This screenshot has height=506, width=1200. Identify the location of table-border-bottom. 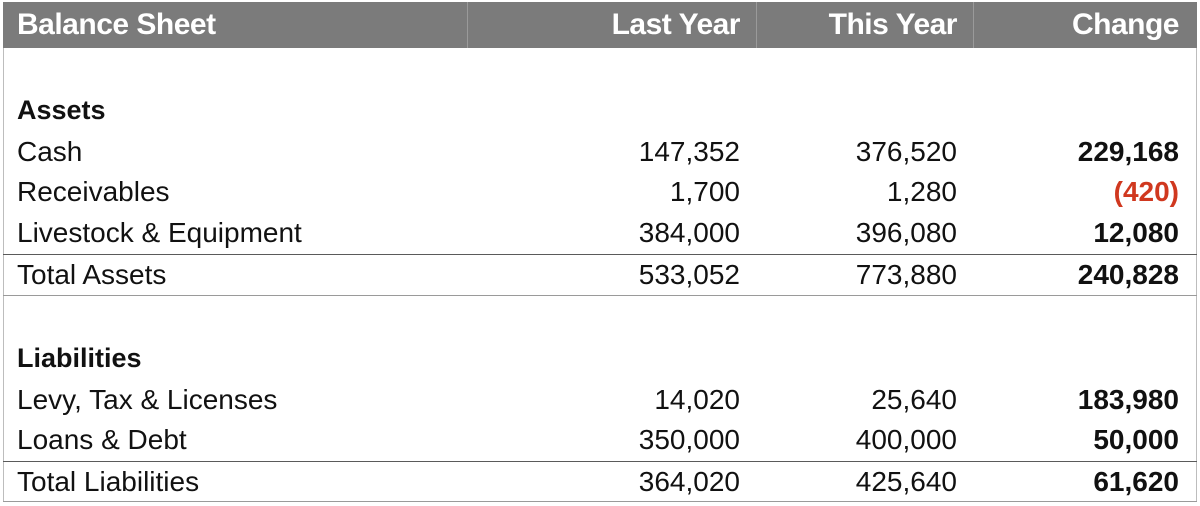
(600, 501).